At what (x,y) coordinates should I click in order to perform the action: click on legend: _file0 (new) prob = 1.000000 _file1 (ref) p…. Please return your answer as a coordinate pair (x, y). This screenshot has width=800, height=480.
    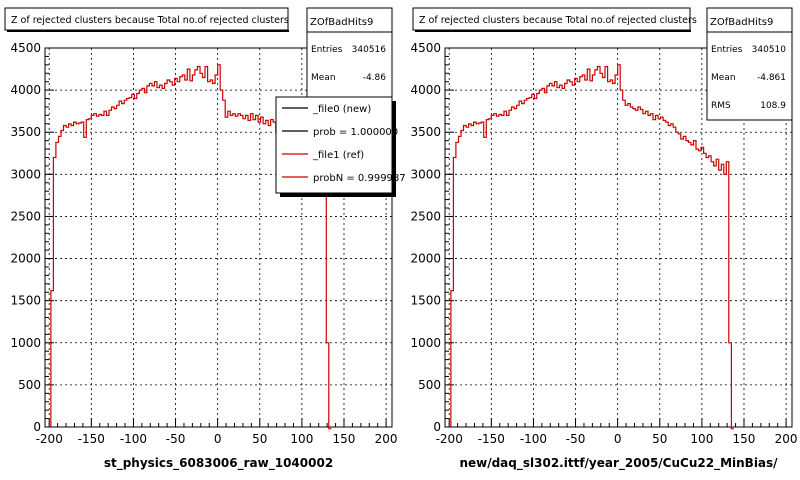
    Looking at the image, I should click on (340, 146).